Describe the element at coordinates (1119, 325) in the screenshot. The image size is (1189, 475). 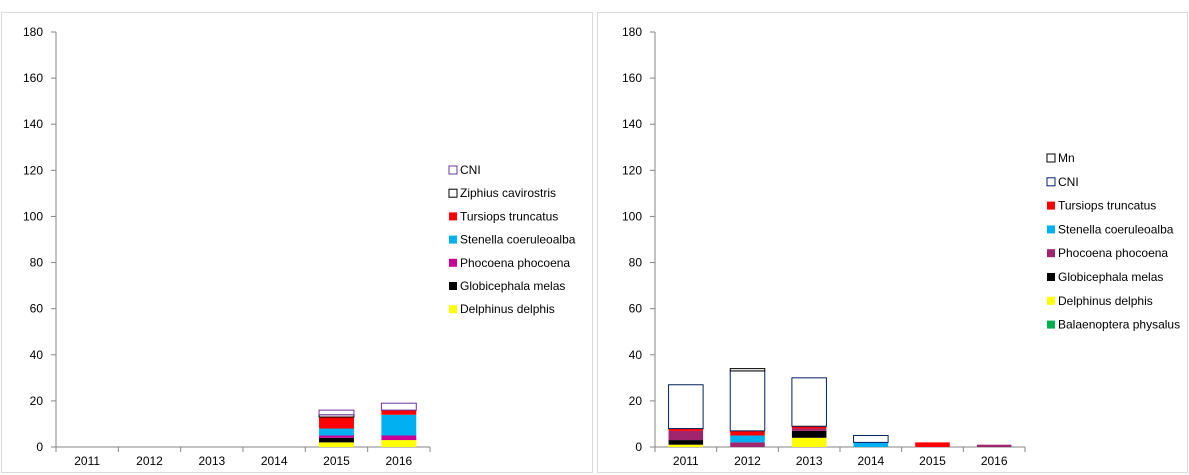
I see `legend-label: Balaenoptera physalus` at that location.